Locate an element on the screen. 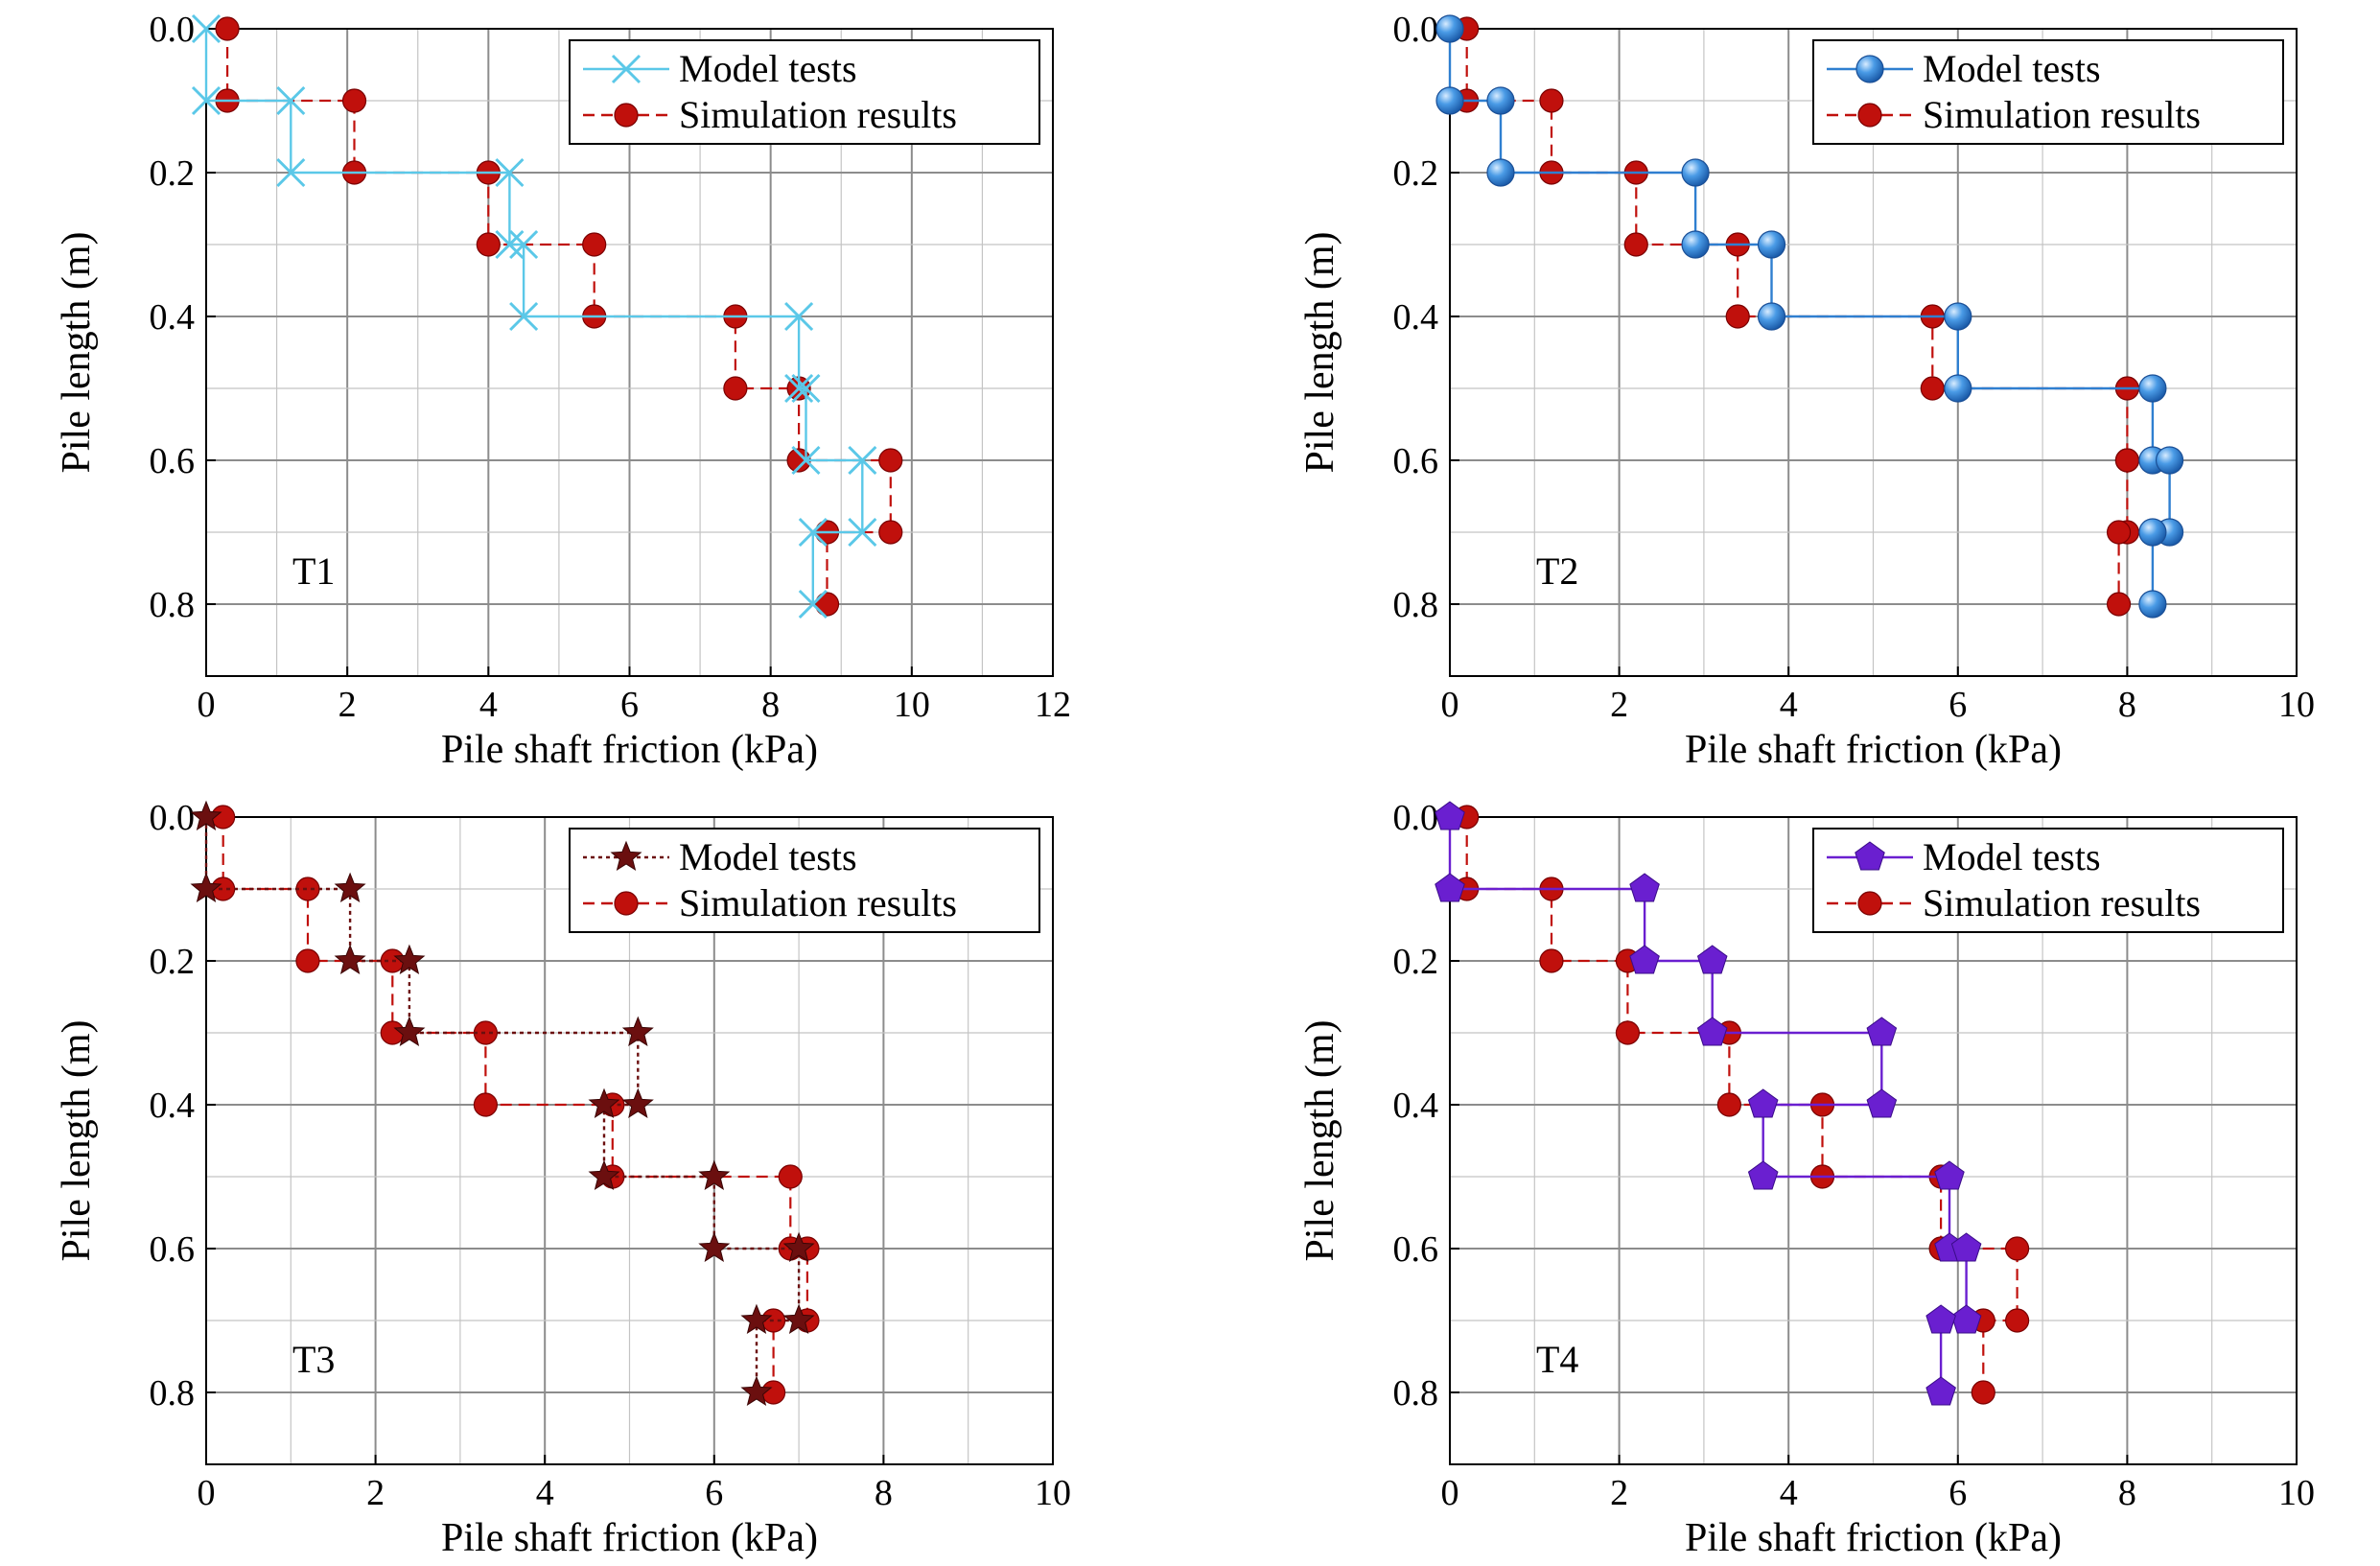 The width and height of the screenshot is (2380, 1566). x-axis-title: Pile shaft friction (kPa) is located at coordinates (1873, 750).